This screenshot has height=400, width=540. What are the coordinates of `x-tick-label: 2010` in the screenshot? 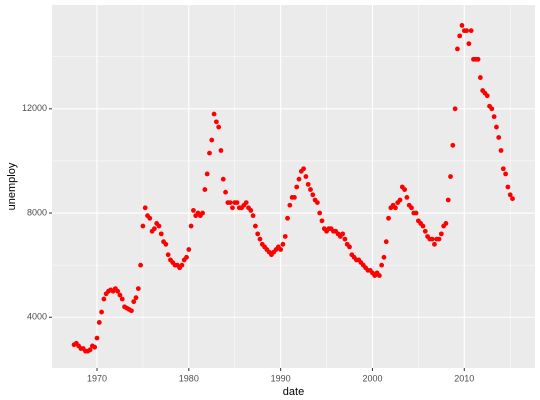 It's located at (464, 378).